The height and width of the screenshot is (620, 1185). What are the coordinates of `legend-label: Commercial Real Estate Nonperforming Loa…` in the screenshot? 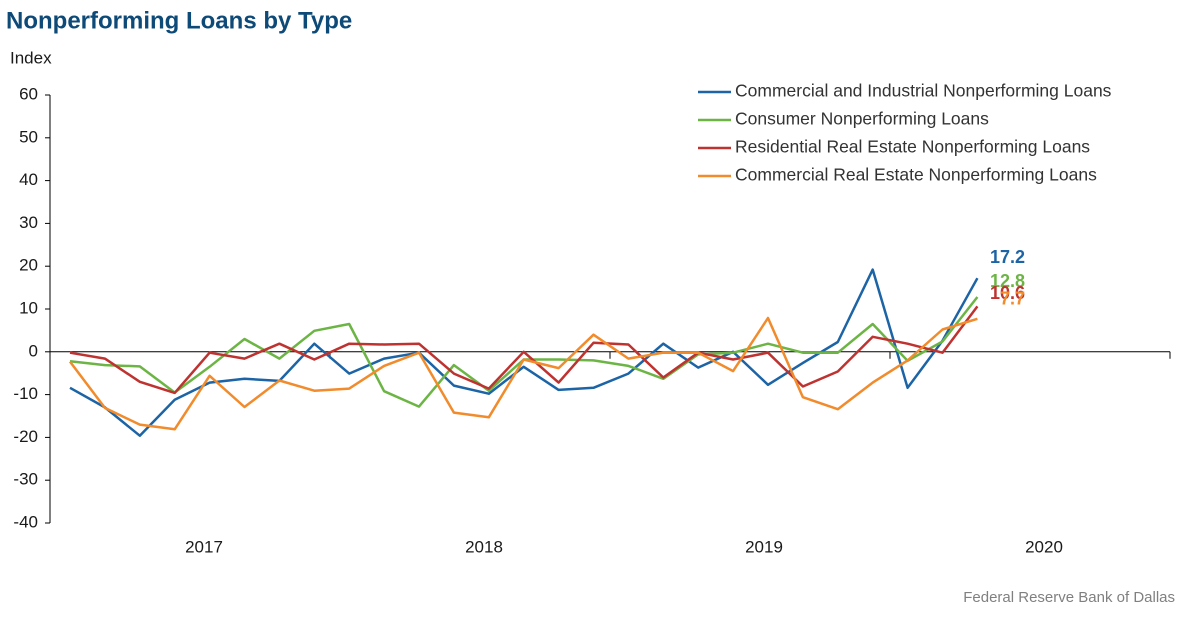 It's located at (916, 175).